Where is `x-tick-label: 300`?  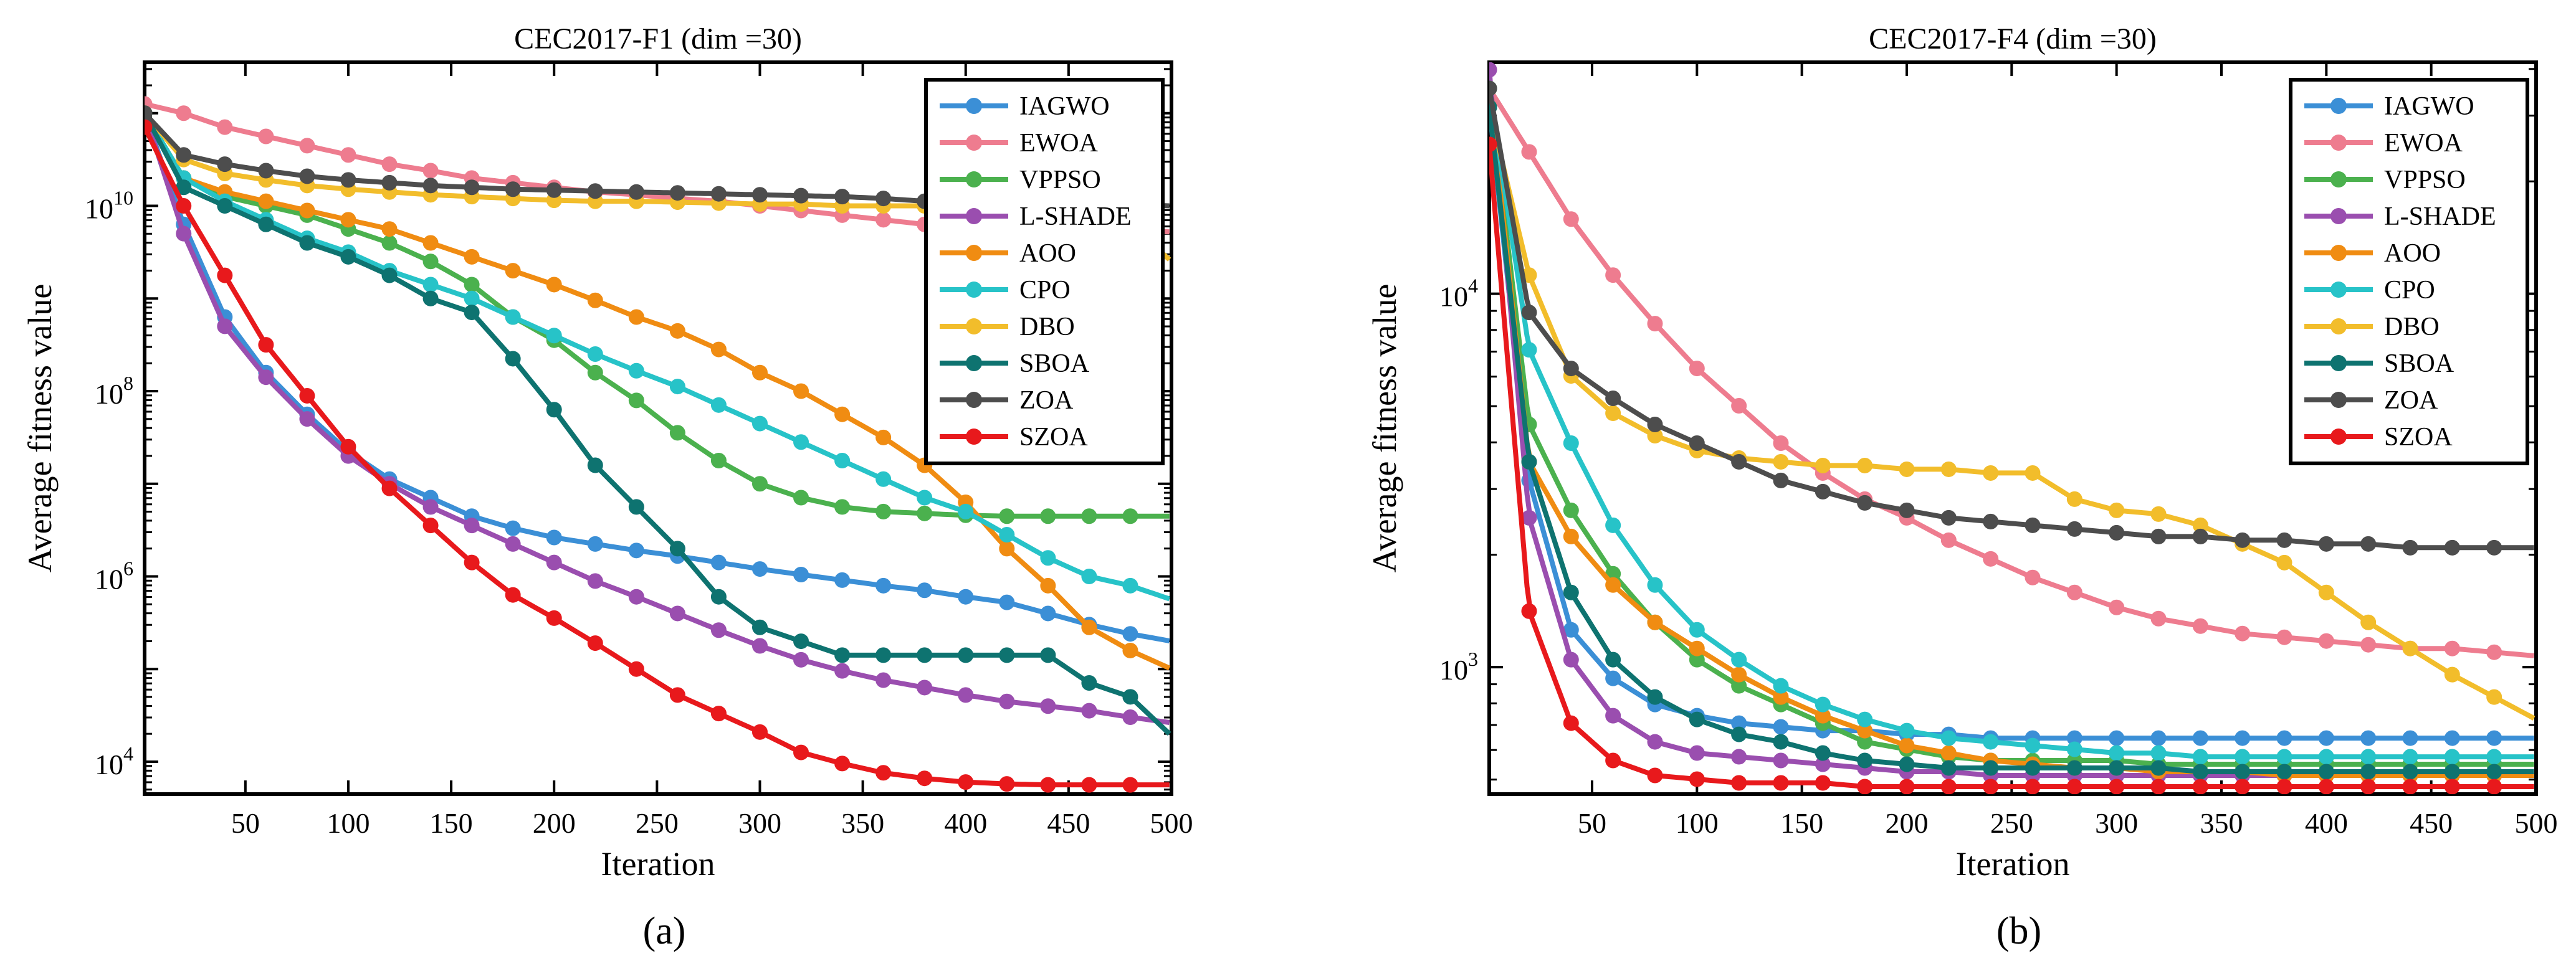 x-tick-label: 300 is located at coordinates (760, 823).